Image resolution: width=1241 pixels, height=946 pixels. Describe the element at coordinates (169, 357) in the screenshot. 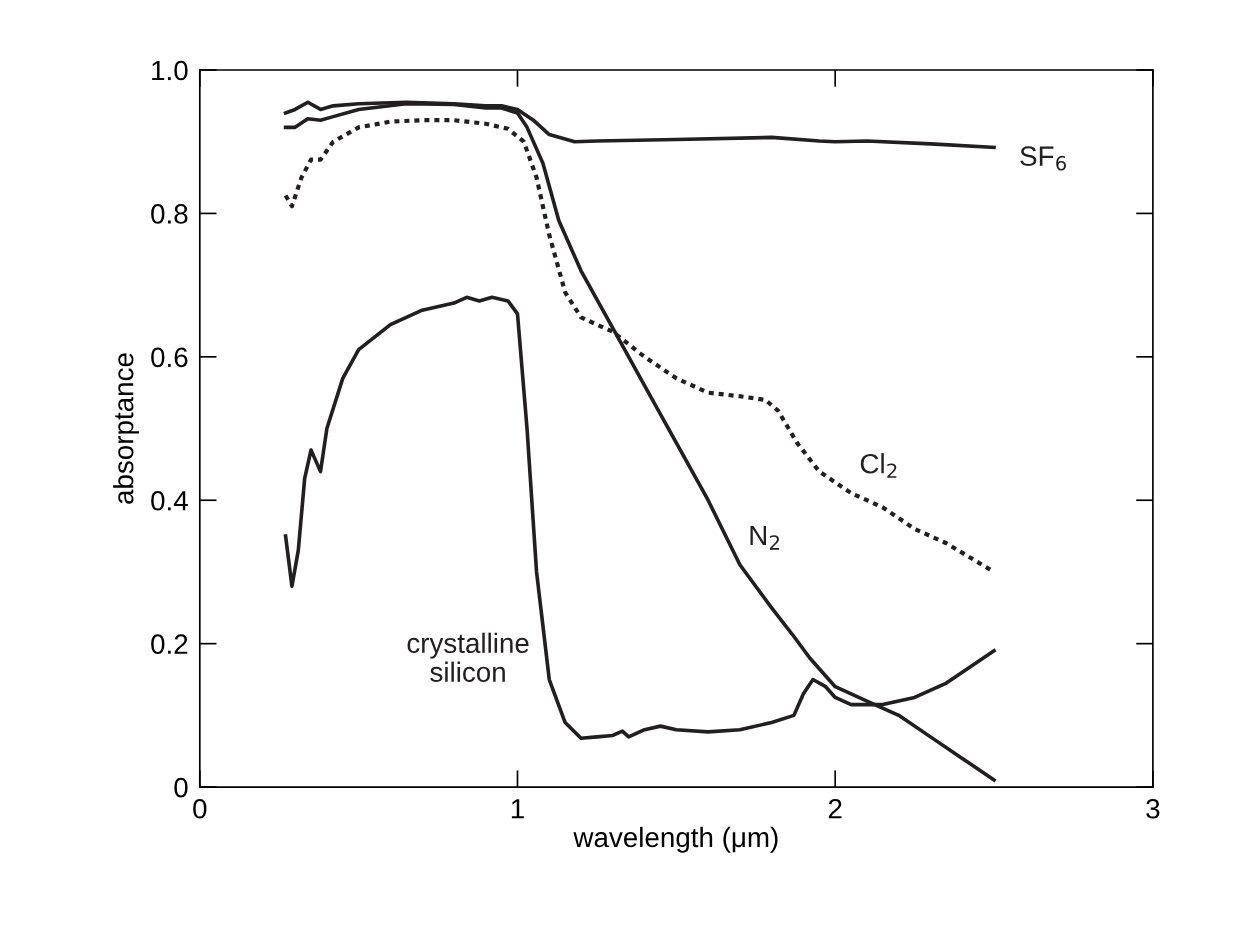

I see `y-tick-label: 0.6` at that location.